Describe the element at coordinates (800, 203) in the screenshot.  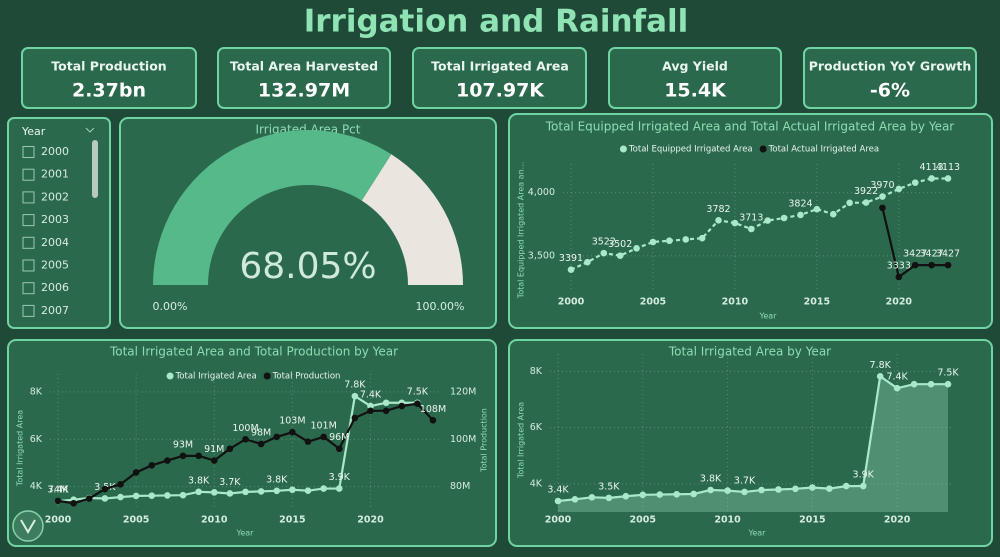
I see `data-label: 3824` at that location.